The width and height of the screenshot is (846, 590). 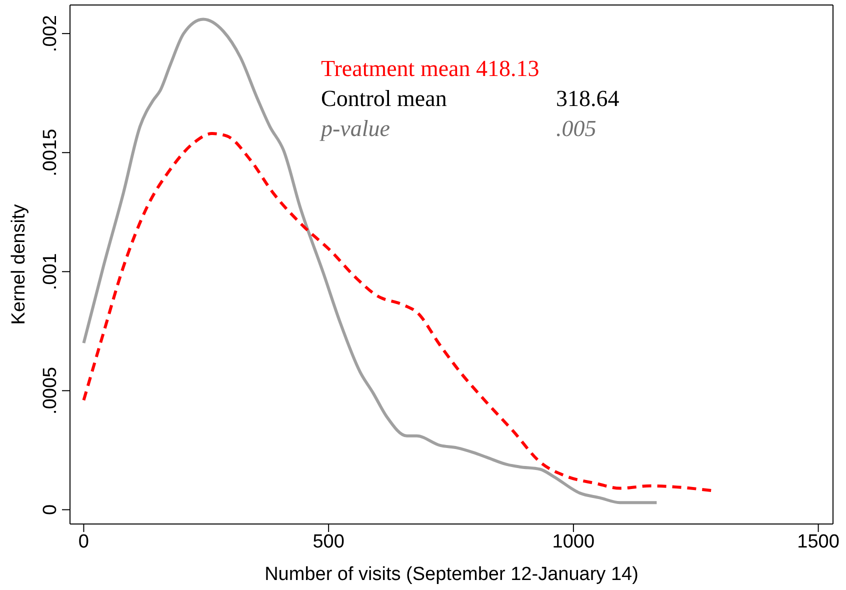 I want to click on x-axis-title: Number of visits (September 12-January 14), so click(x=451, y=574).